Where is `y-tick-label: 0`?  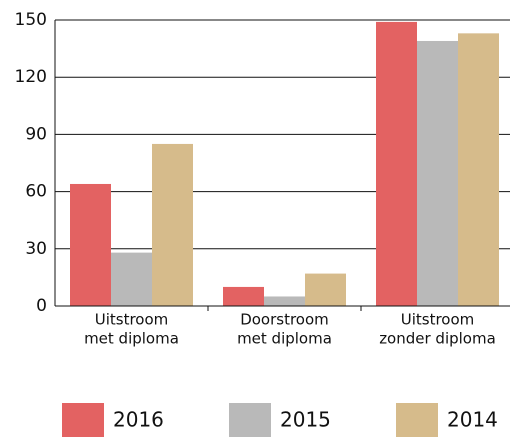
y-tick-label: 0 is located at coordinates (41, 306).